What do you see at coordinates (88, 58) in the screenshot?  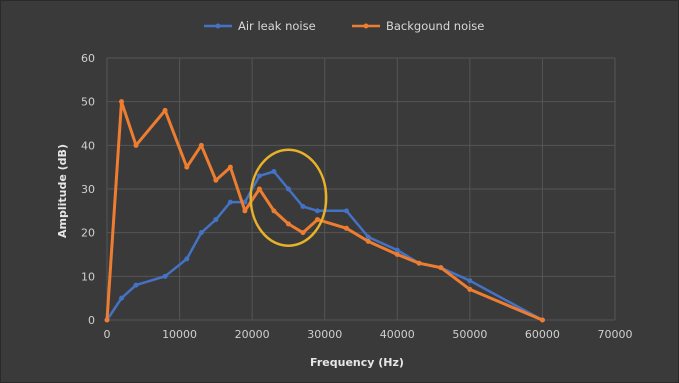 I see `y-tick-label: 60` at bounding box center [88, 58].